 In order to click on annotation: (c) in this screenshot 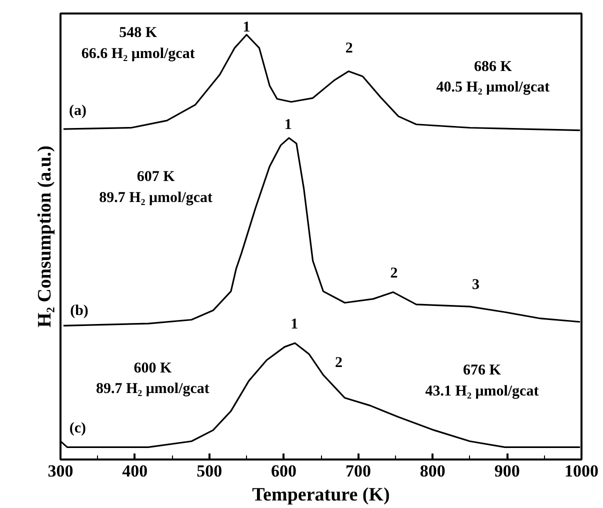, I will do `click(77, 428)`.